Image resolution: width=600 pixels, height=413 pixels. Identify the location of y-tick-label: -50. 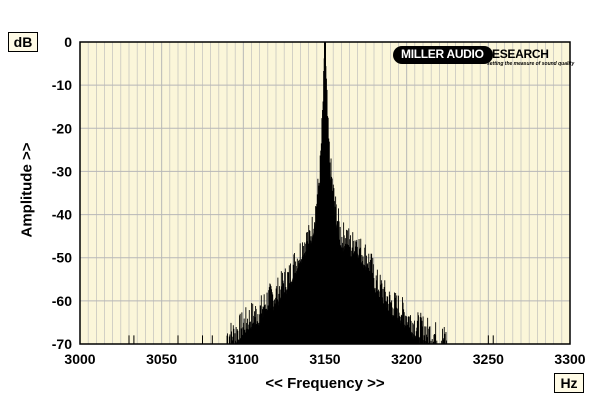
(62, 258).